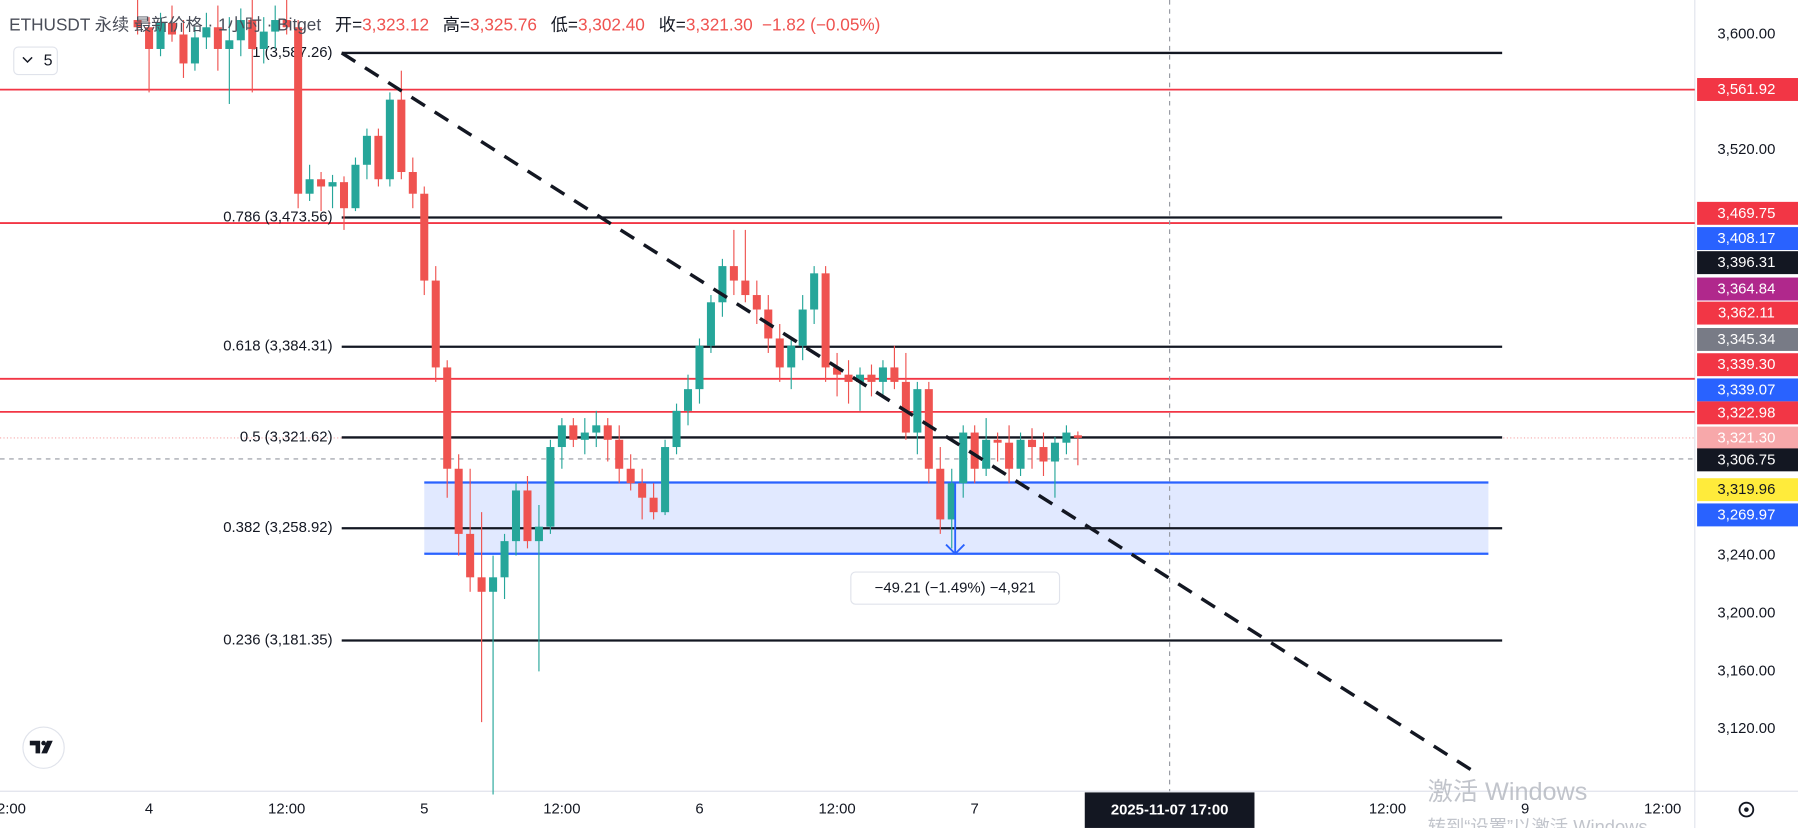  What do you see at coordinates (699, 810) in the screenshot?
I see `x-tick-label: 6` at bounding box center [699, 810].